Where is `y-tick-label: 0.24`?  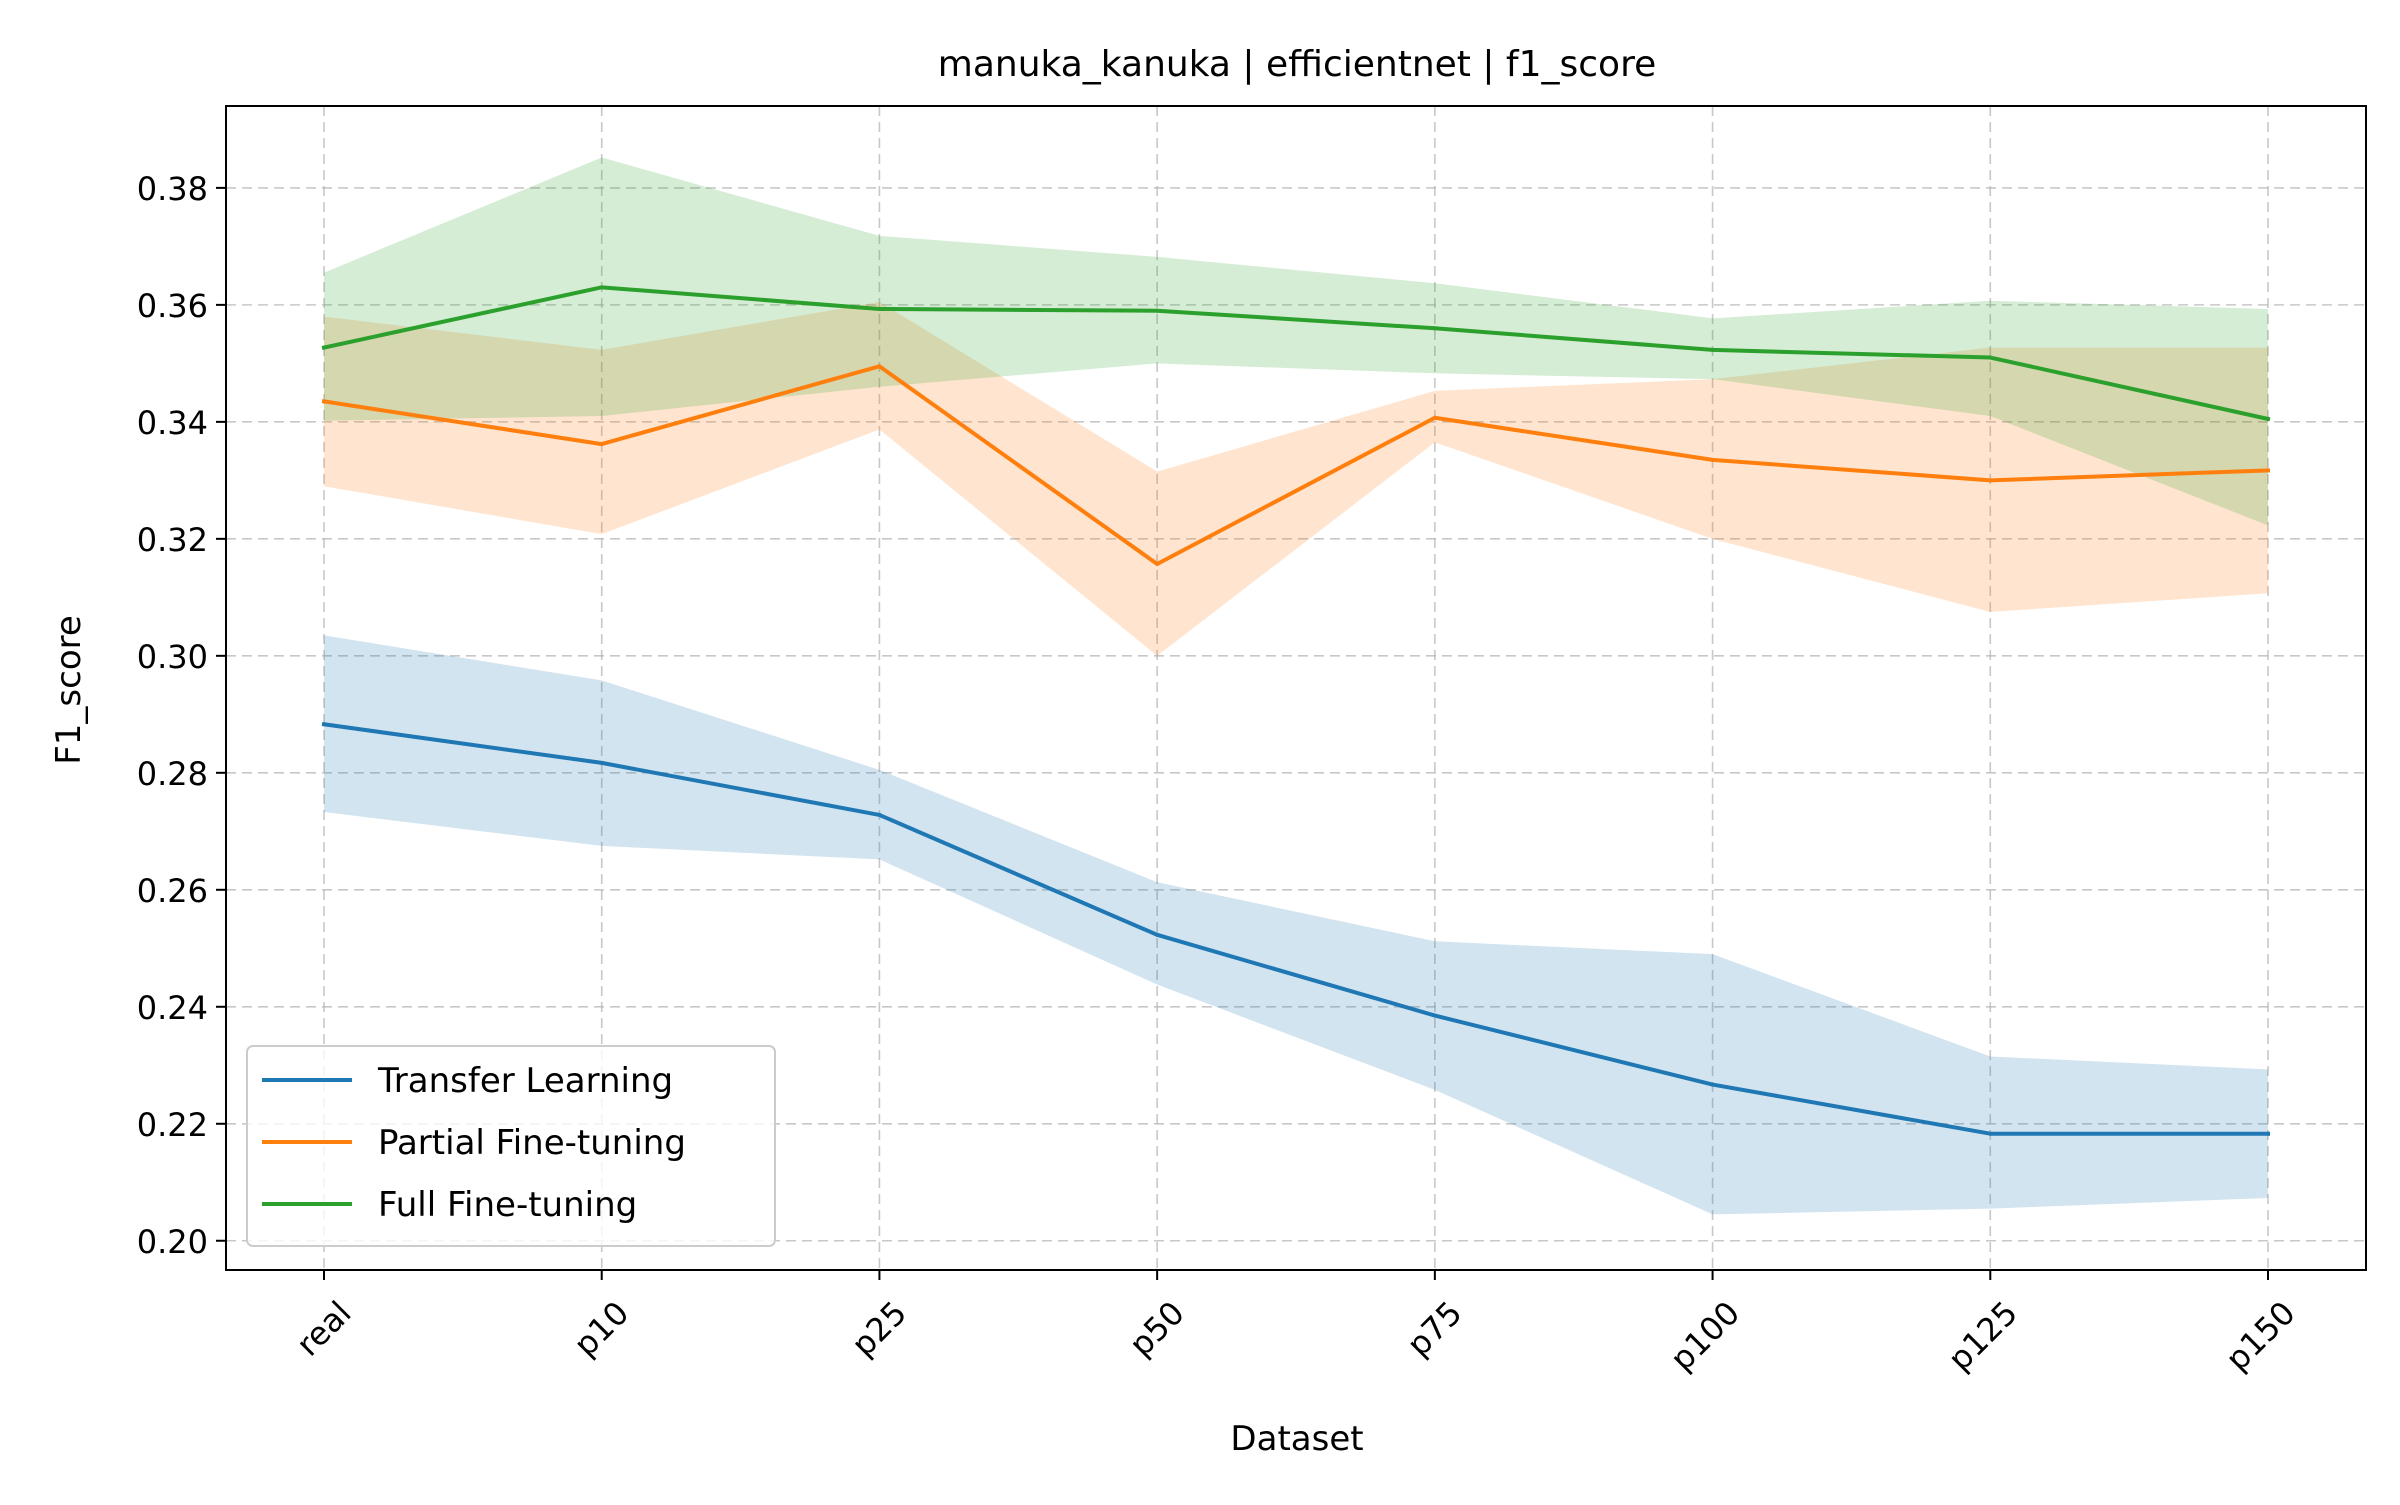 y-tick-label: 0.24 is located at coordinates (172, 1008).